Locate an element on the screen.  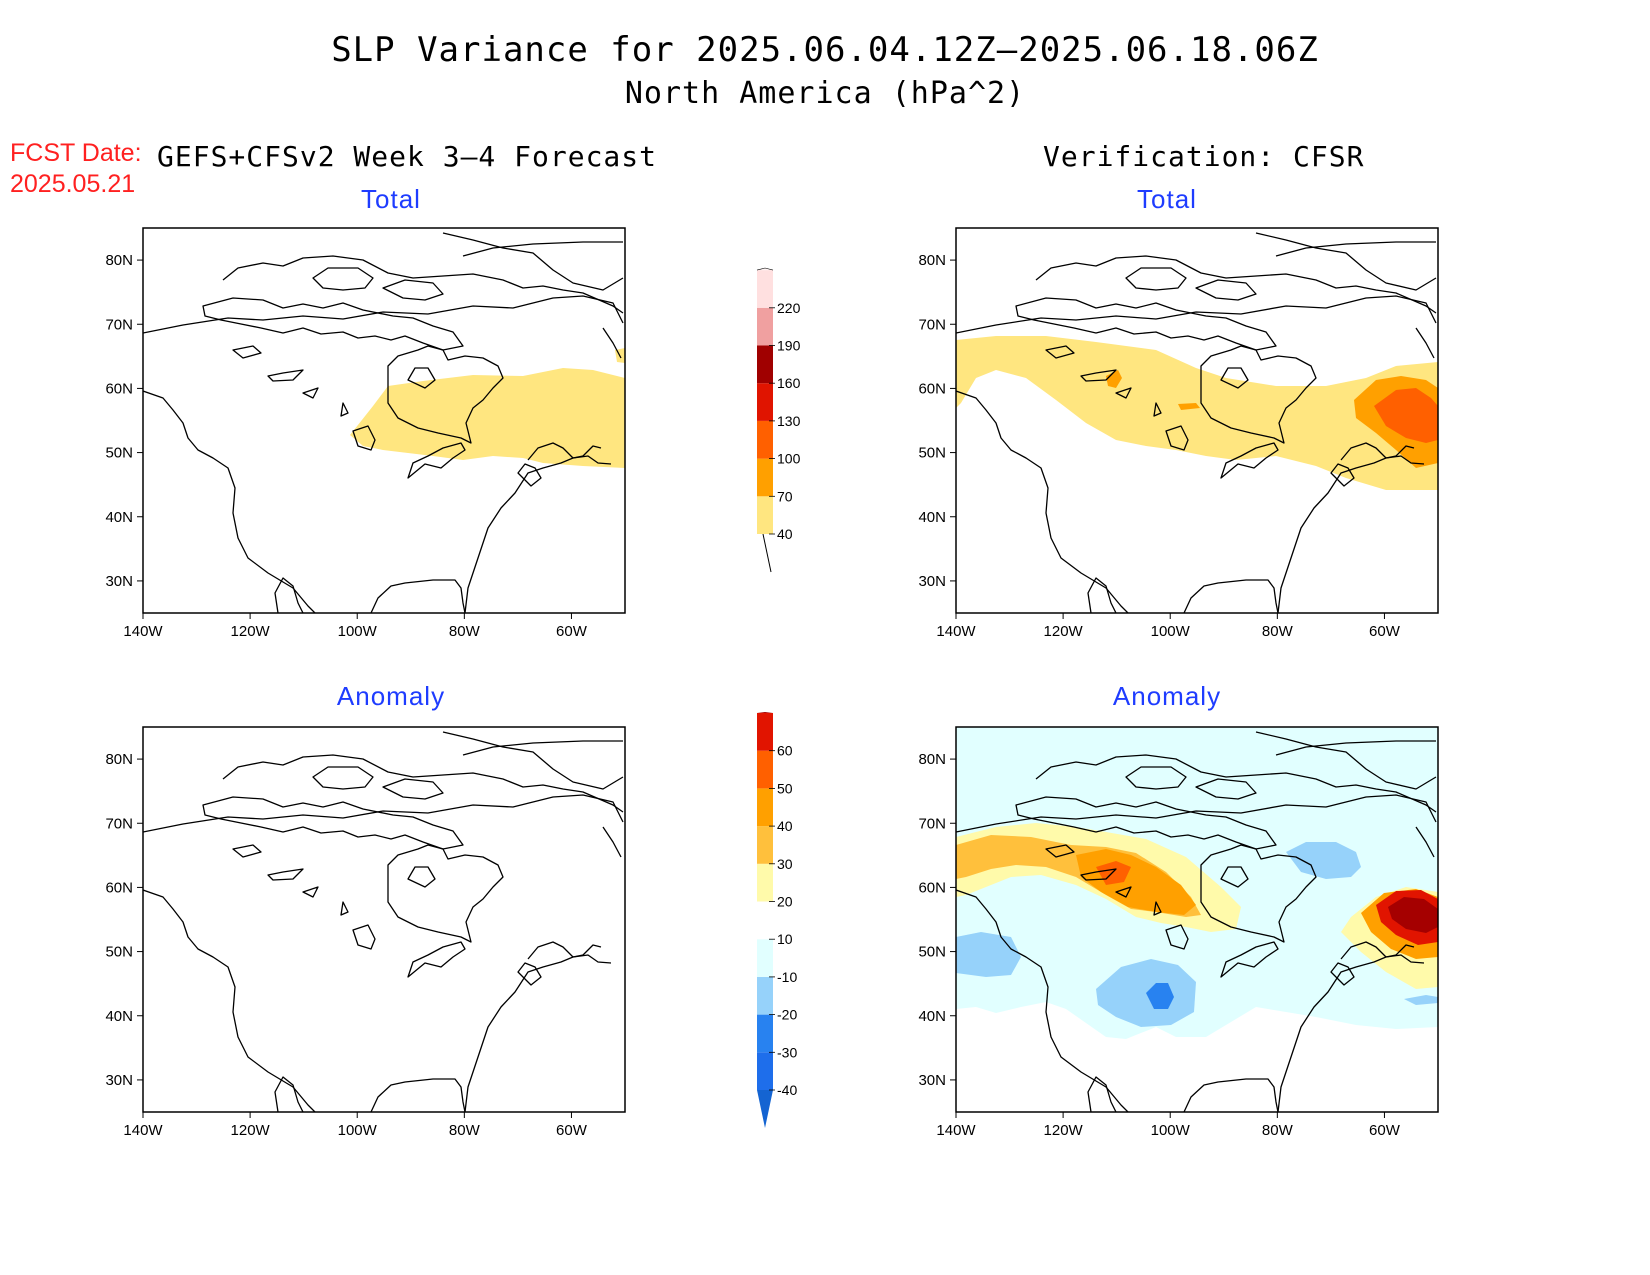
forecast-anomaly-title: Anomaly is located at coordinates (391, 696).